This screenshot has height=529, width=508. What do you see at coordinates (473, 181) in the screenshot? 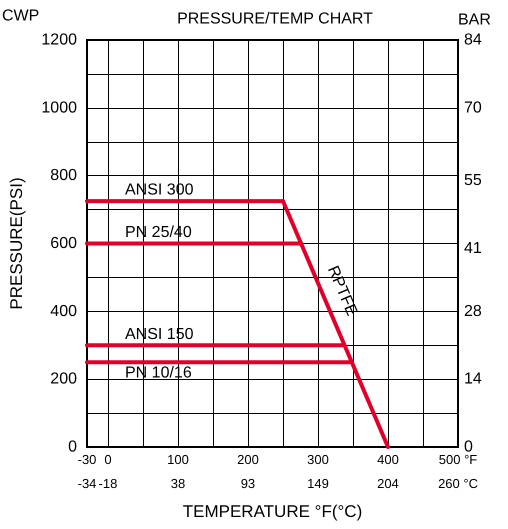
I see `y2-tick-label: 55` at bounding box center [473, 181].